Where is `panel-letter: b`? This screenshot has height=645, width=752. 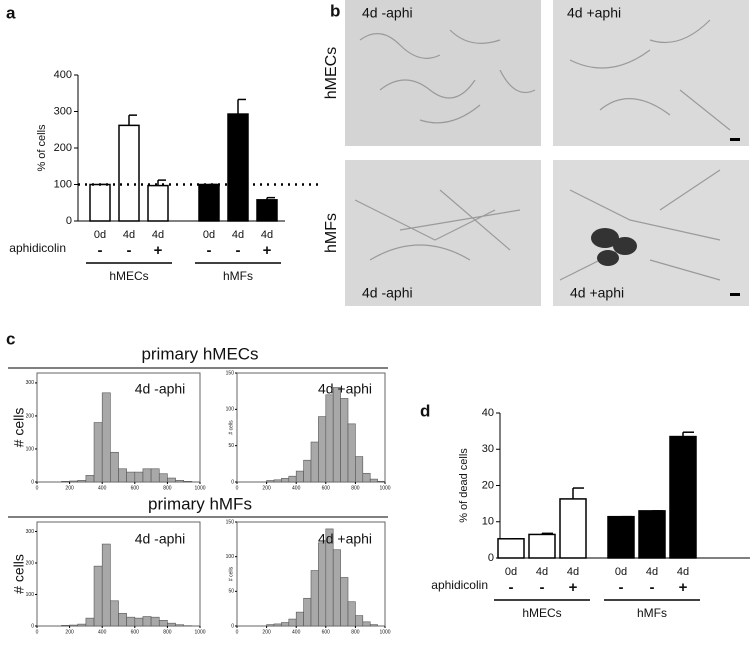 panel-letter: b is located at coordinates (335, 10).